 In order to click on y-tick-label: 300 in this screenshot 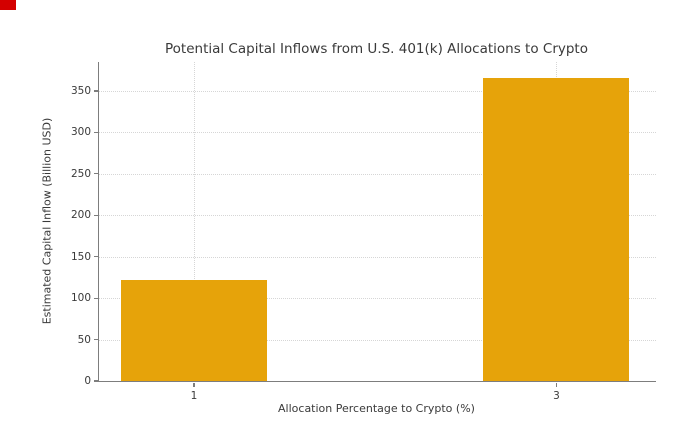, I will do `click(80, 132)`.